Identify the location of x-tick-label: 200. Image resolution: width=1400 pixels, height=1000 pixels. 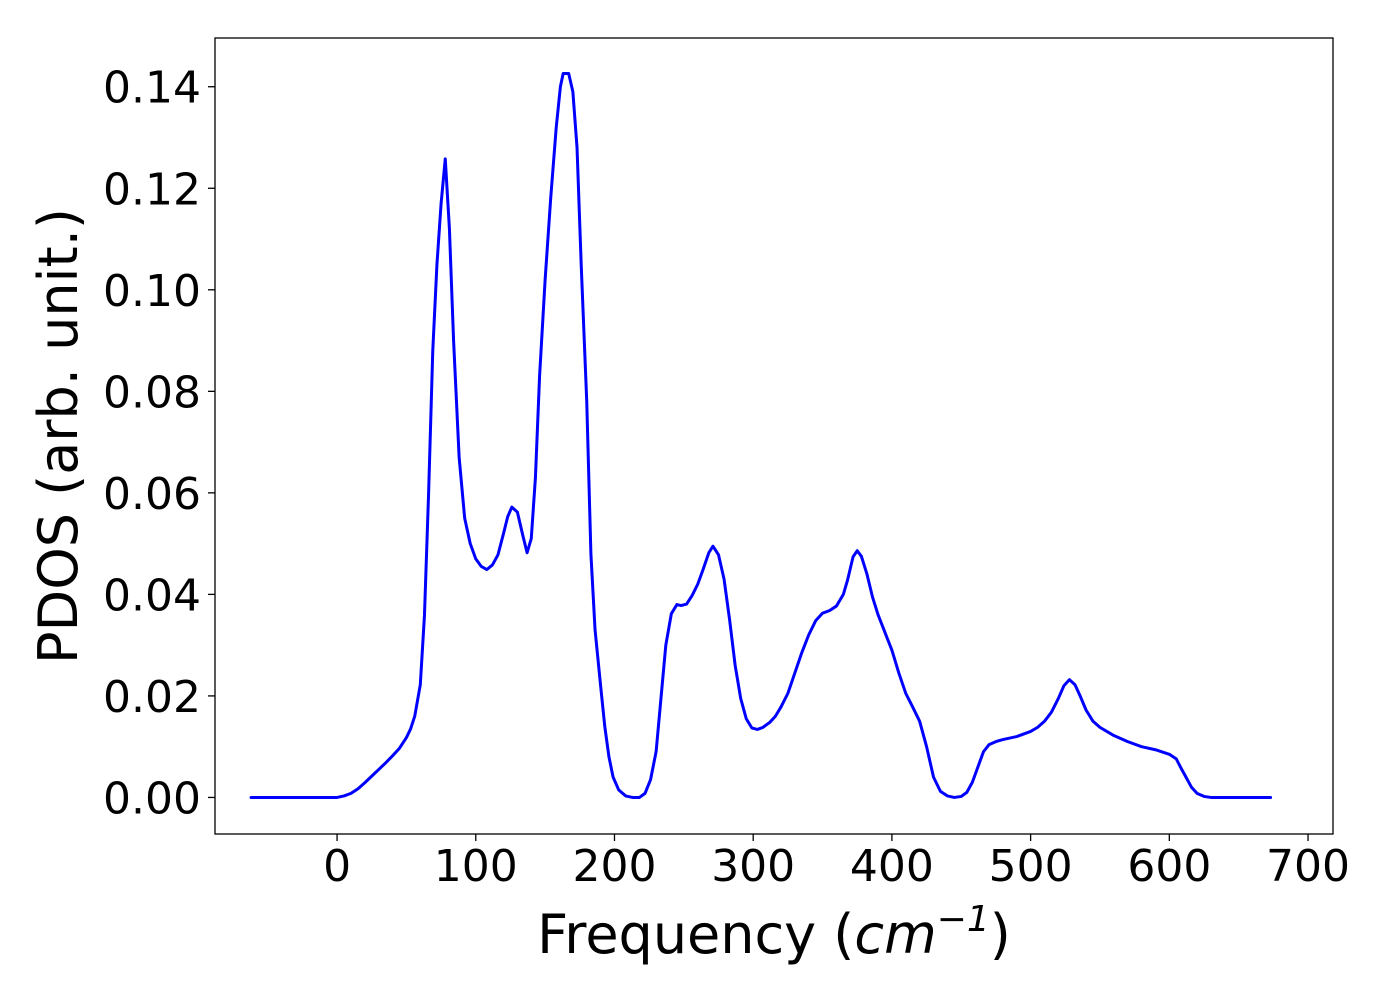
(614, 866).